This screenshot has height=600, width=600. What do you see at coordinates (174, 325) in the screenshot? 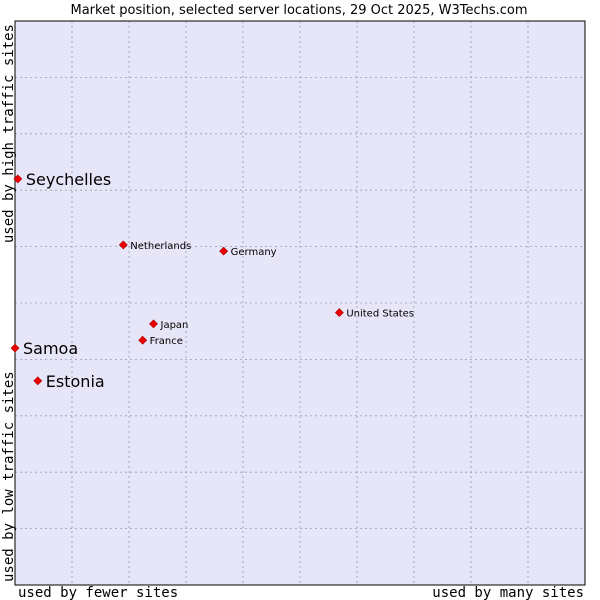
I see `label-japan: Japan` at bounding box center [174, 325].